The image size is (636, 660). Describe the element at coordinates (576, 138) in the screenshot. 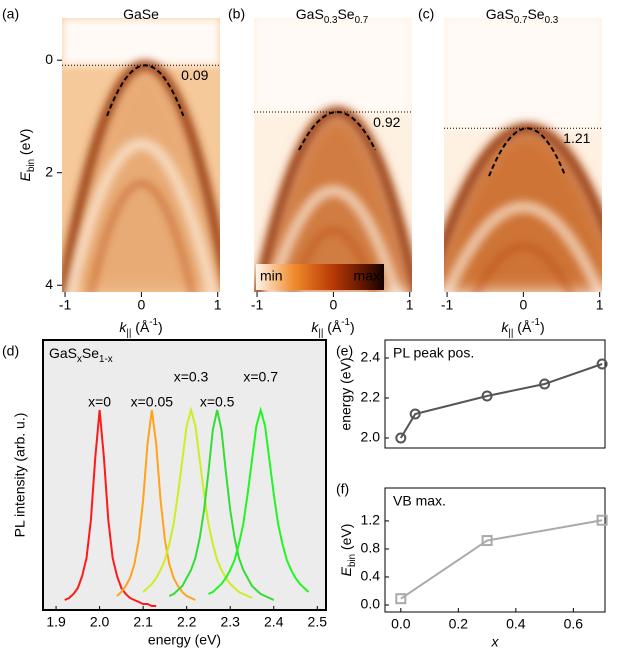

I see `vbm-label: 1.21` at that location.